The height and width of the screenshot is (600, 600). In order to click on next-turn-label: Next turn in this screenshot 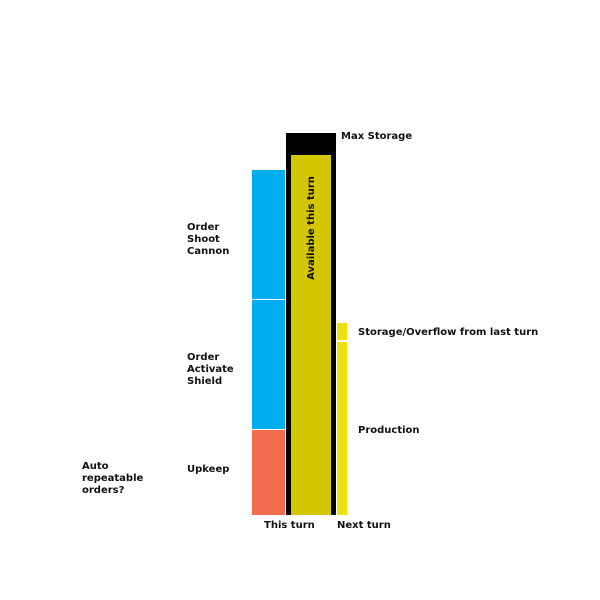, I will do `click(364, 525)`.